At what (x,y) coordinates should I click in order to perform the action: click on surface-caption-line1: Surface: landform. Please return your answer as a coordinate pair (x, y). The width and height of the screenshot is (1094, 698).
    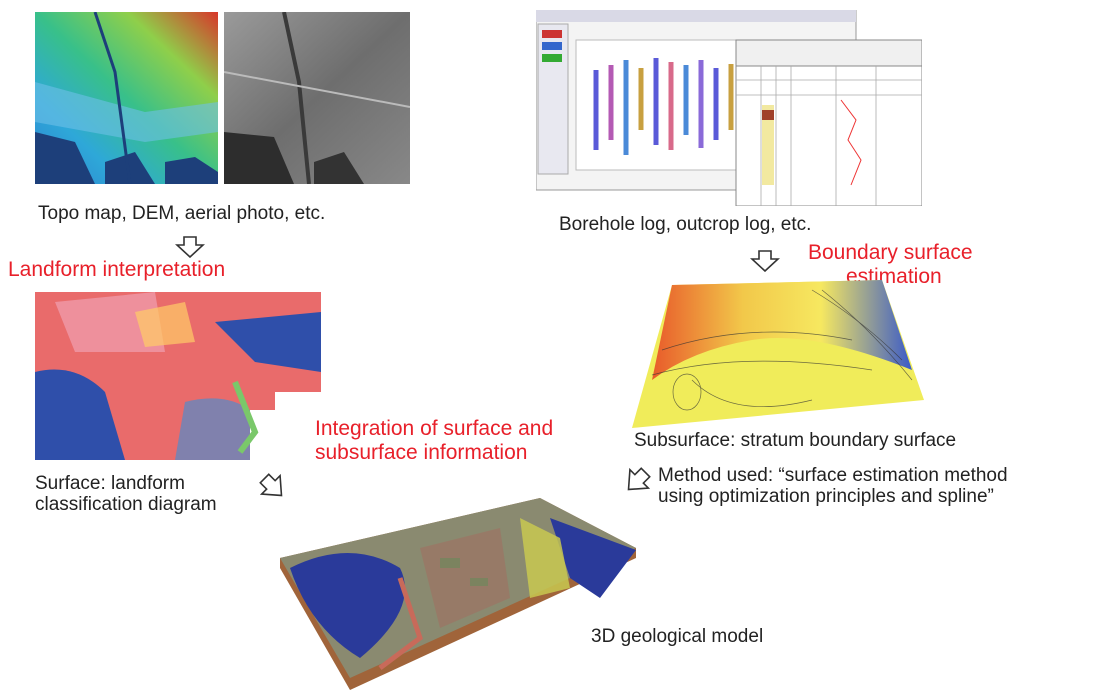
    Looking at the image, I should click on (110, 483).